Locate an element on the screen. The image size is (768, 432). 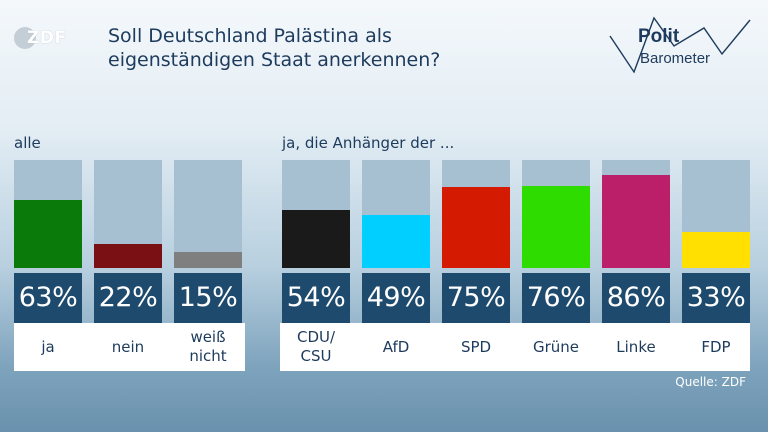
bar-linke is located at coordinates (636, 221).